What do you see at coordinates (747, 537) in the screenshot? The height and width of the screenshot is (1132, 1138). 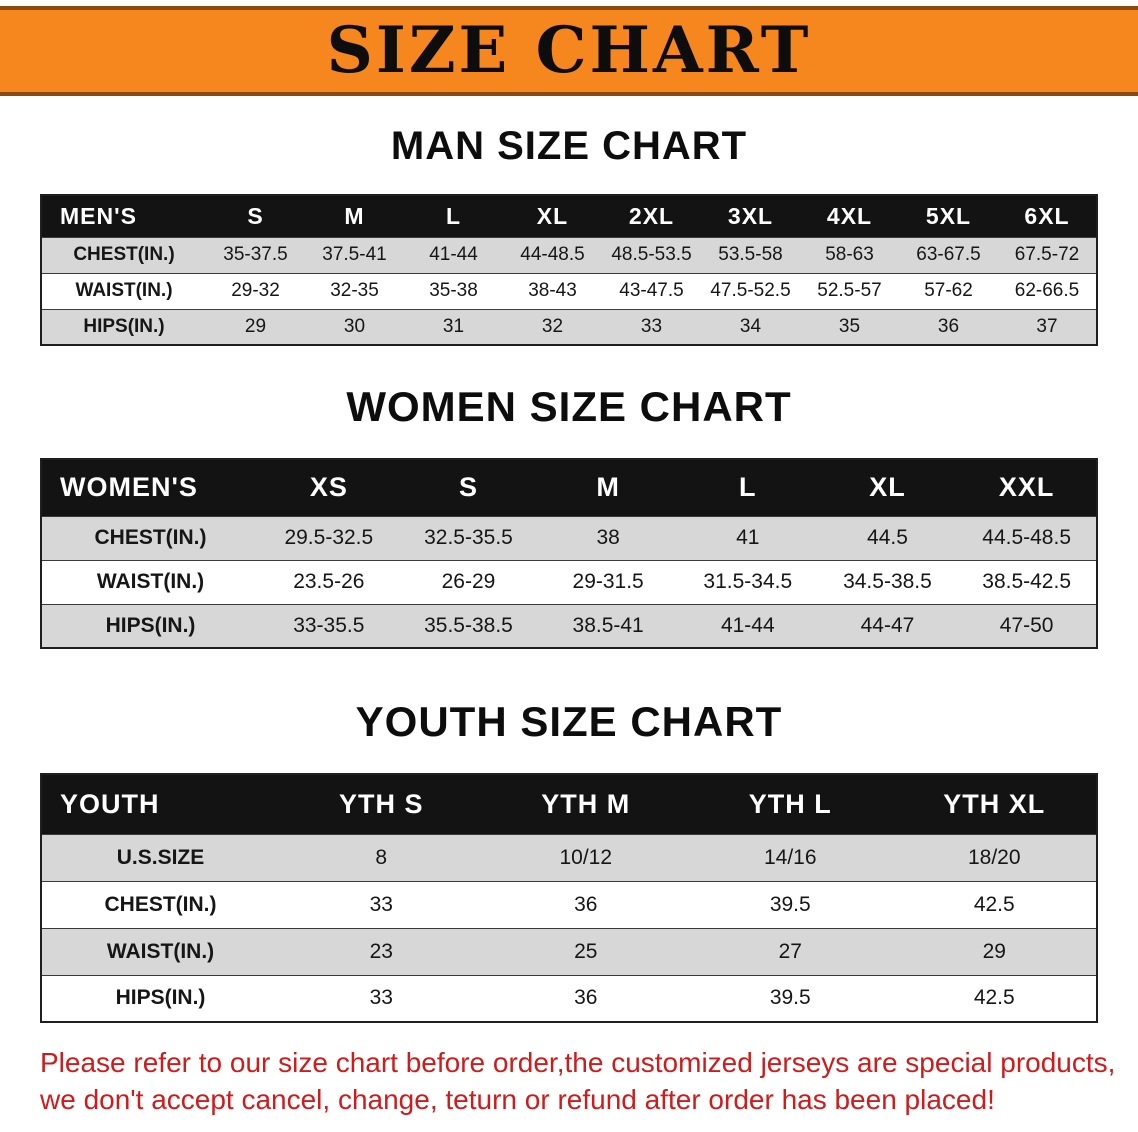 I see `size-value: 41` at bounding box center [747, 537].